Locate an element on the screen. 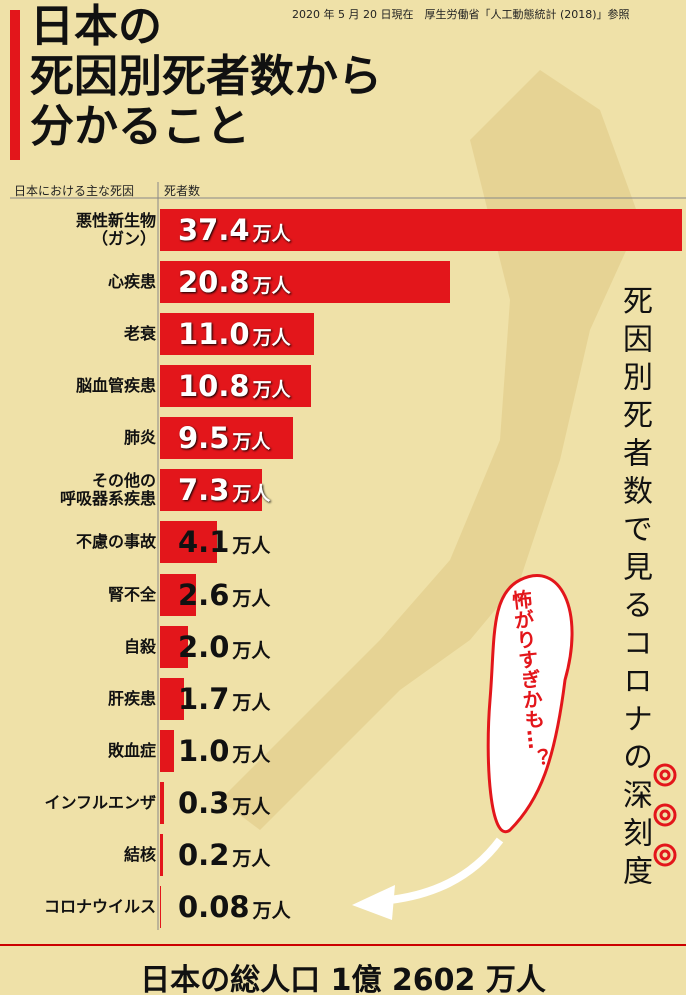  value-label: 2.6 万人 is located at coordinates (224, 595).